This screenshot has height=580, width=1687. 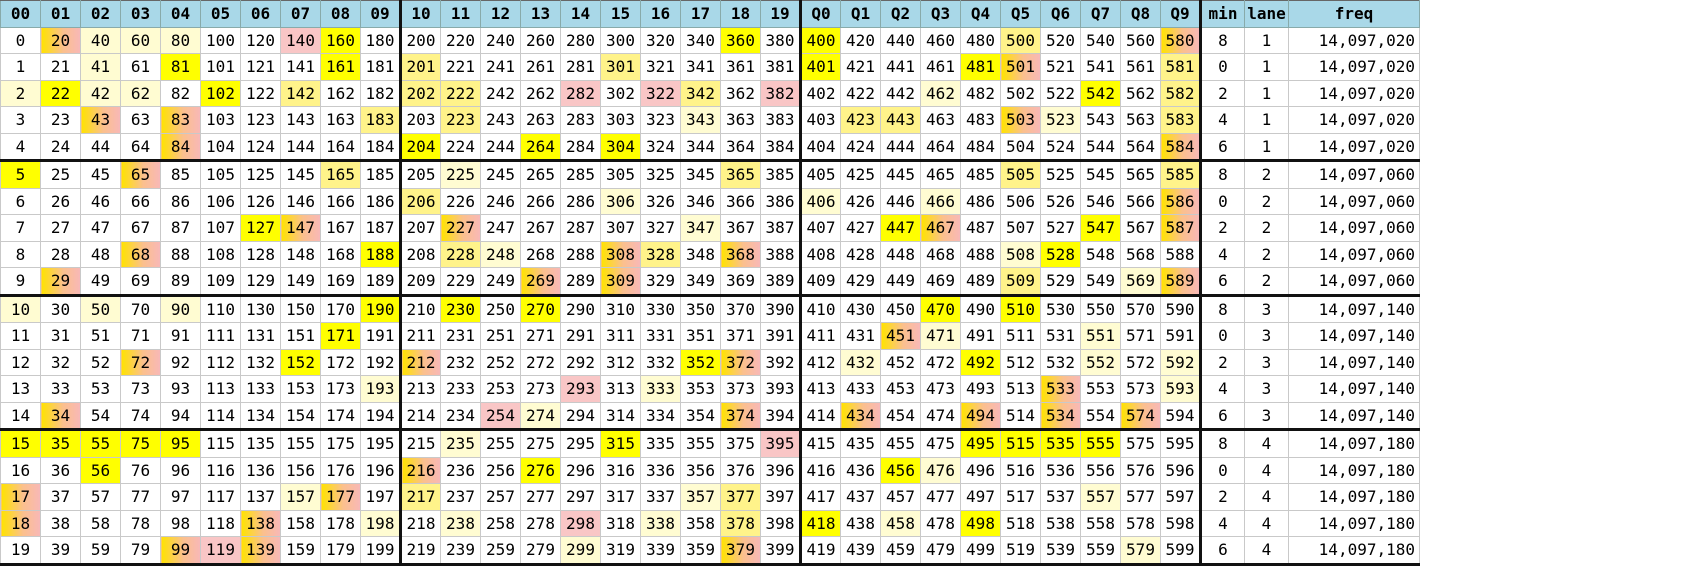 What do you see at coordinates (1100, 523) in the screenshot?
I see `grid-cell: 558` at bounding box center [1100, 523].